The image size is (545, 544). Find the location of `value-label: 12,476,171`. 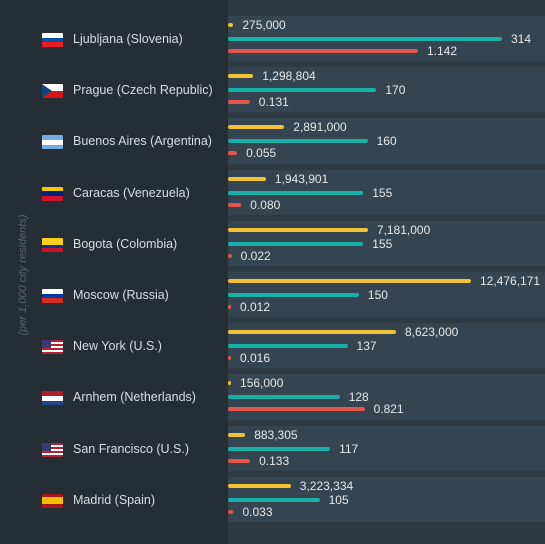

value-label: 12,476,171 is located at coordinates (510, 281).